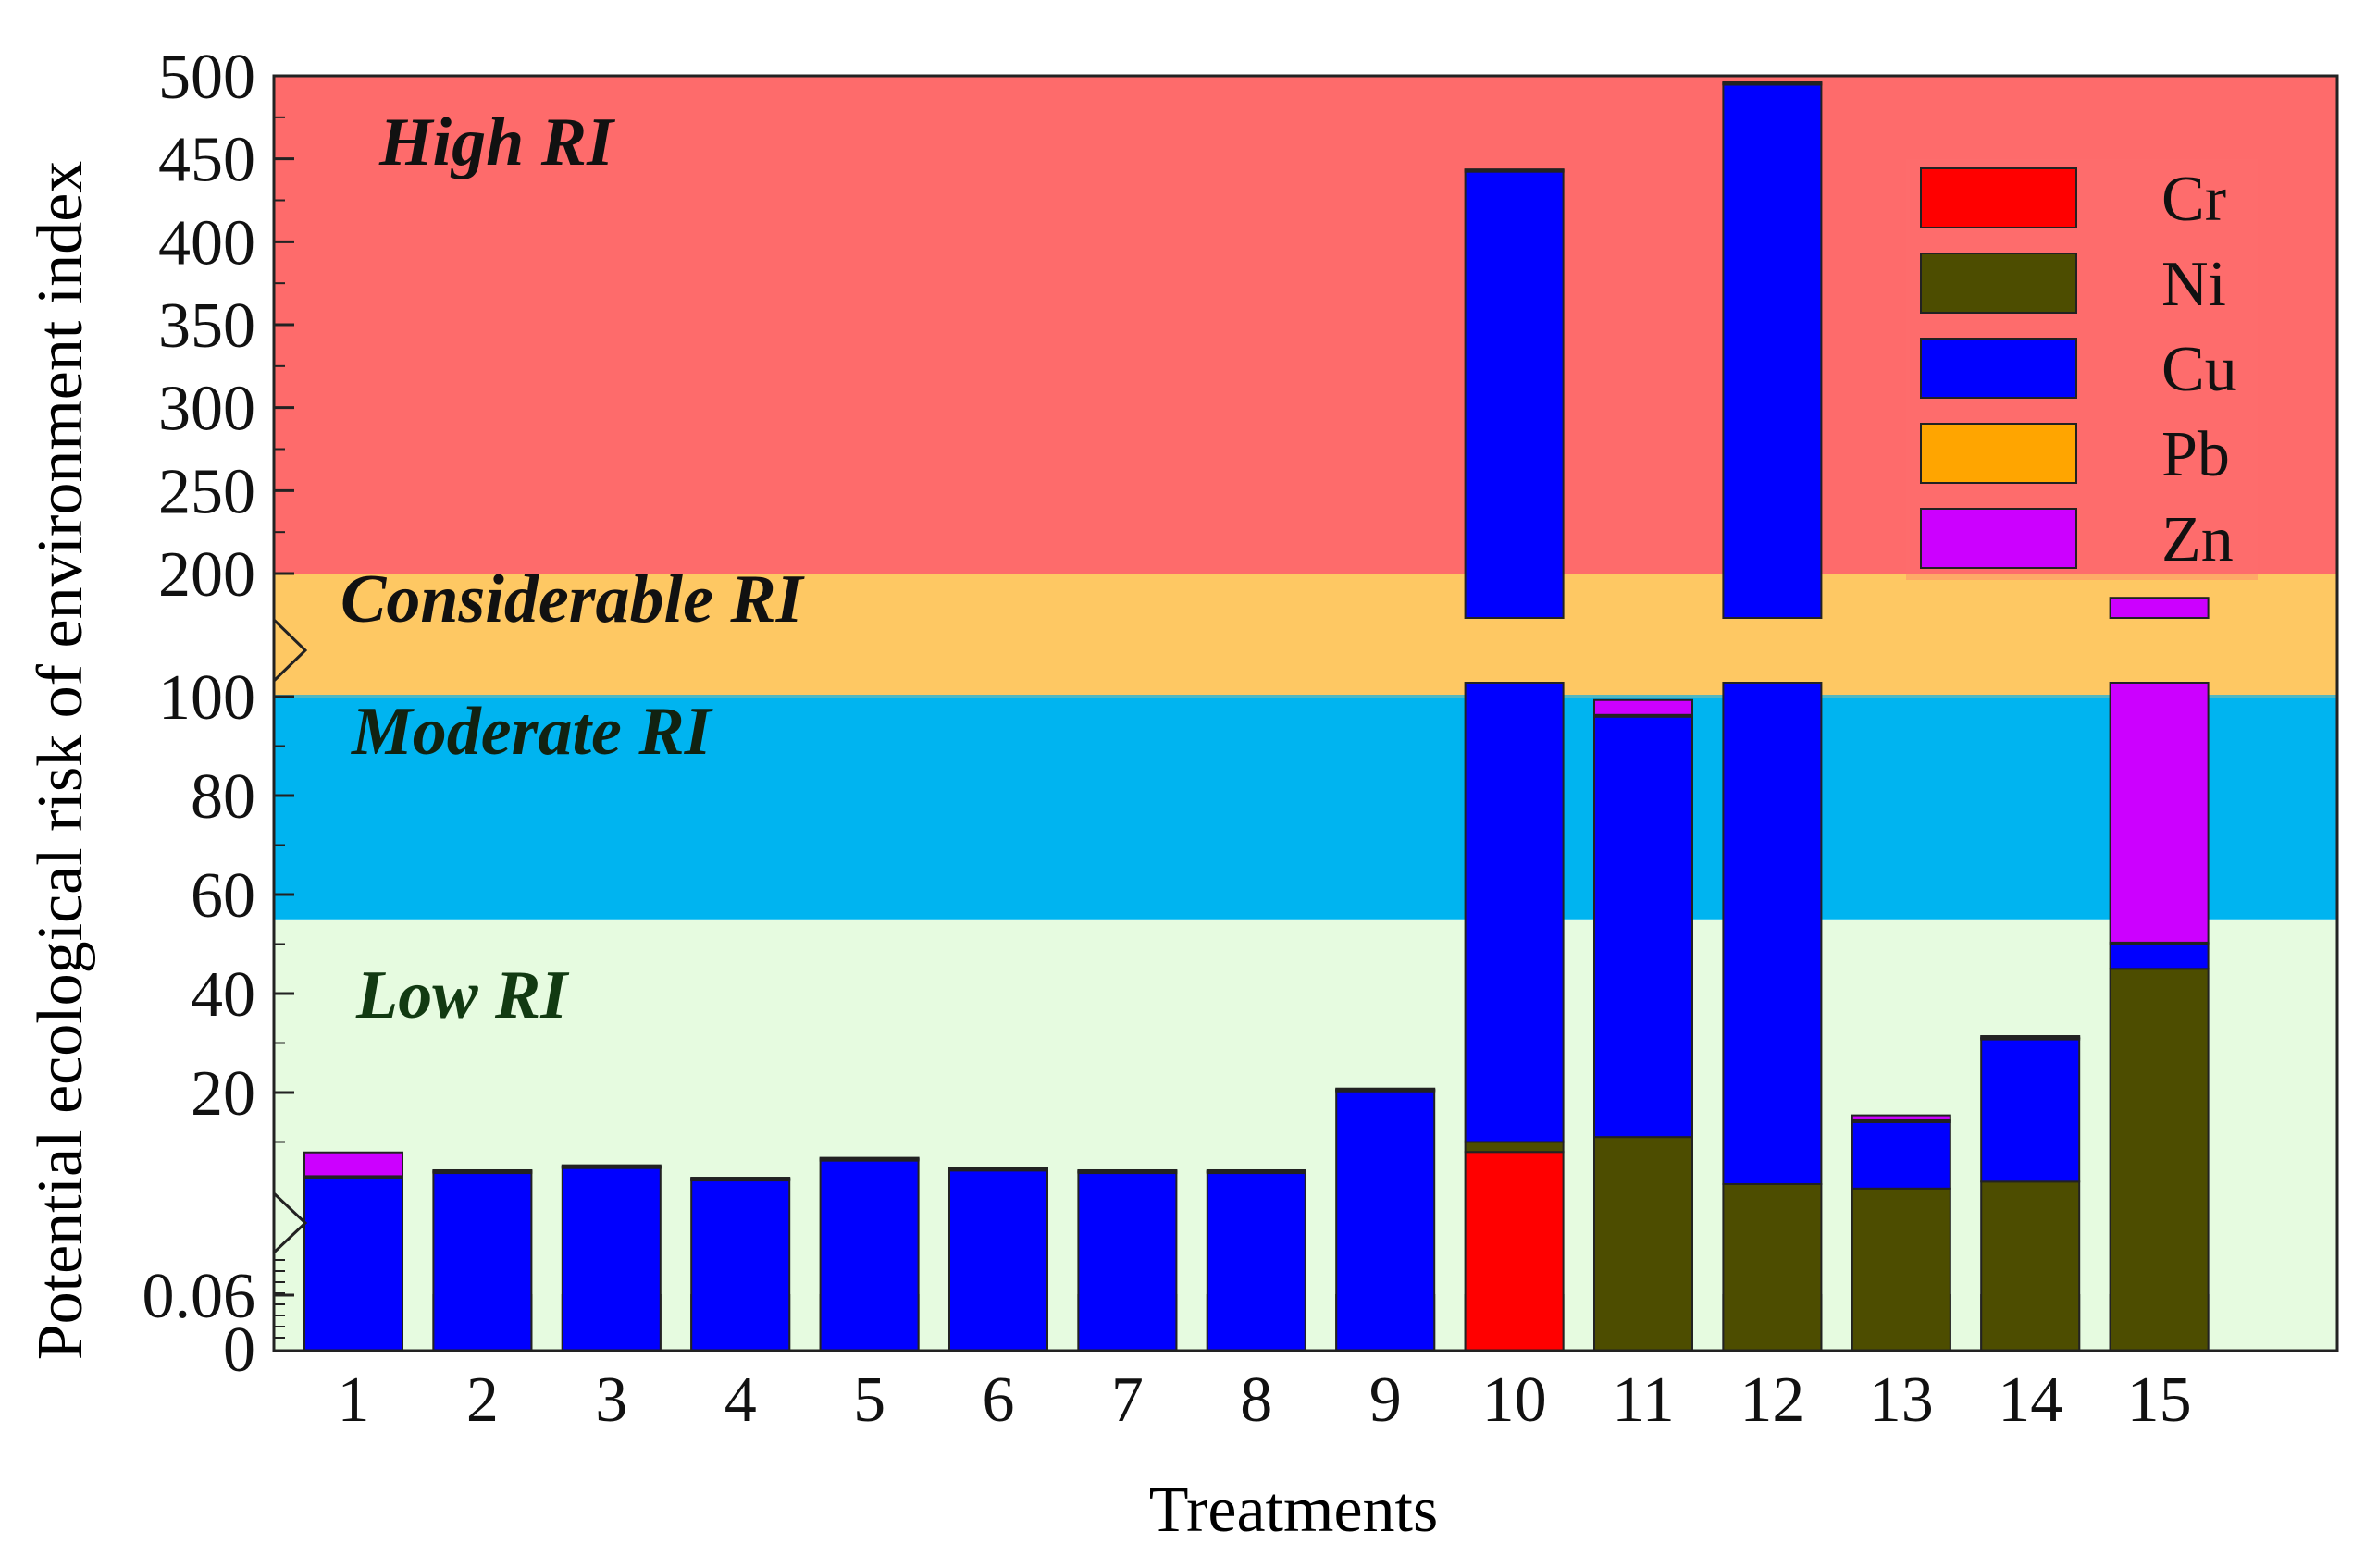 The image size is (2365, 1568). Describe the element at coordinates (462, 995) in the screenshot. I see `zone-label-low-ri: Low RI` at that location.